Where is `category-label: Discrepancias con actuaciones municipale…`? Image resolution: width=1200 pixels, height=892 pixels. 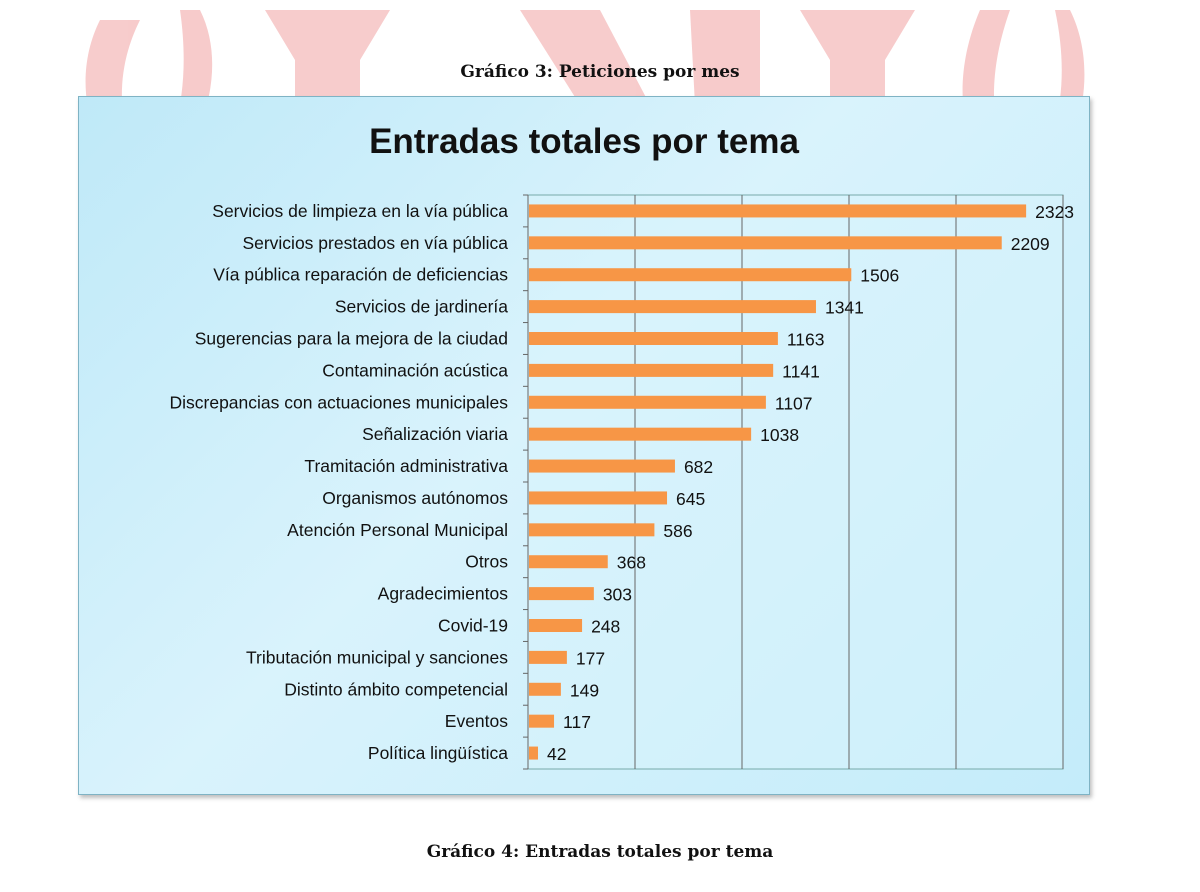 category-label: Discrepancias con actuaciones municipale… is located at coordinates (338, 402).